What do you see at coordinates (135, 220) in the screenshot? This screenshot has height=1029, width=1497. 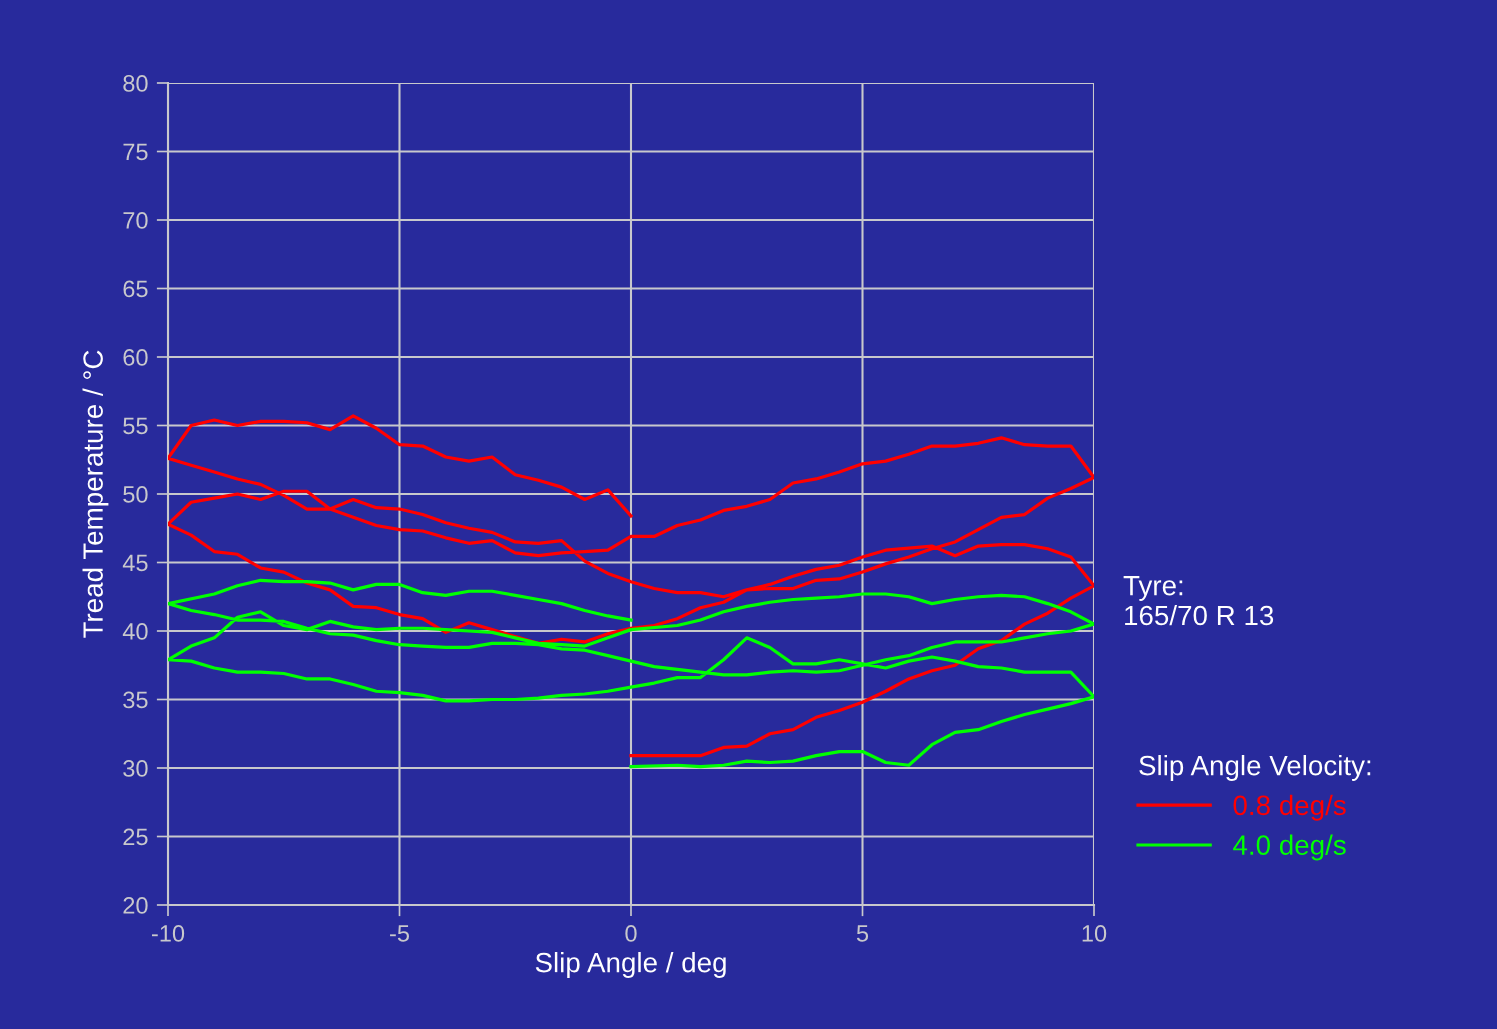 I see `y-tick-label: 70` at bounding box center [135, 220].